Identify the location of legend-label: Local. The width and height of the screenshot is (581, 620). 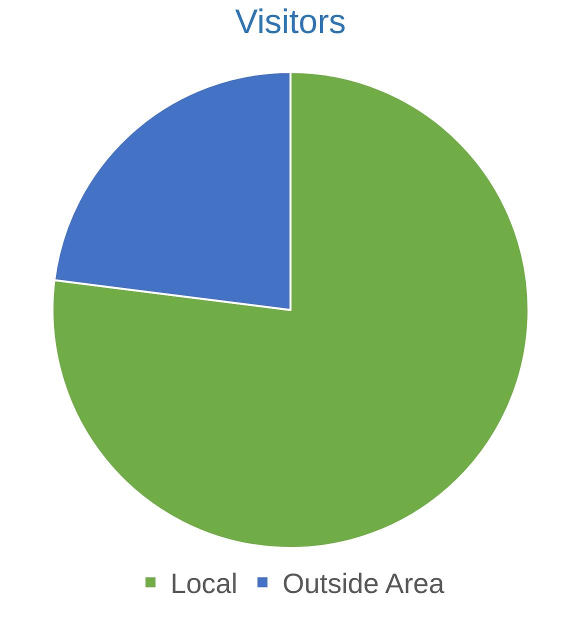
(204, 584).